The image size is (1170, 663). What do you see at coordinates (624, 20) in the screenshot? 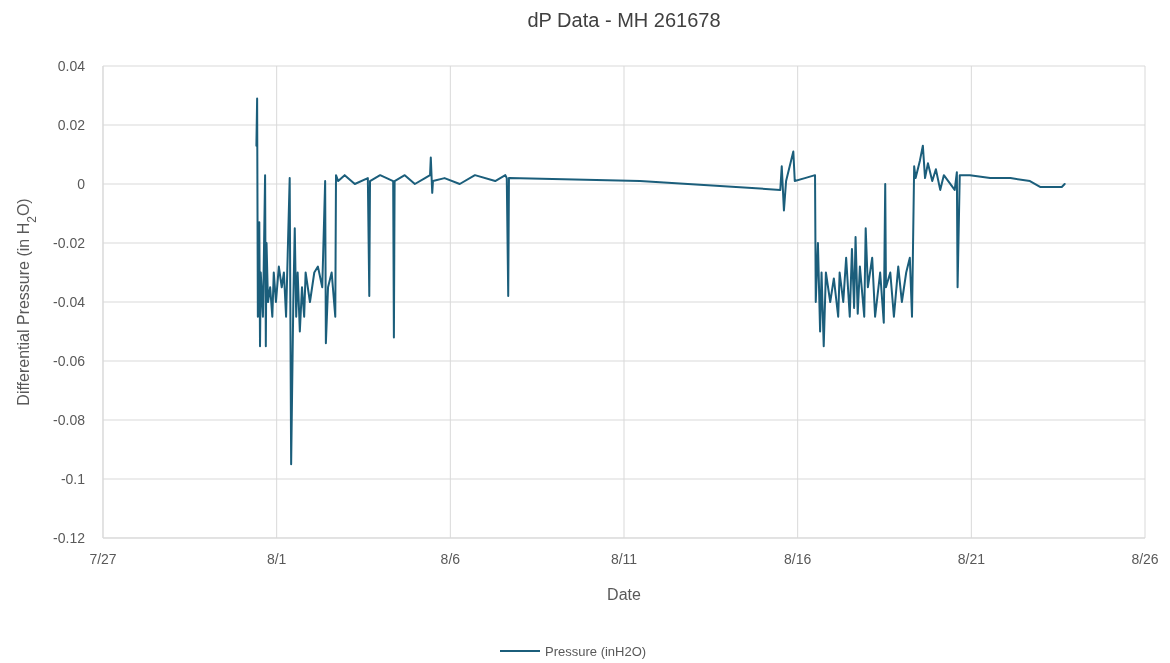
I see `chart-title: dP Data - MH 261678` at bounding box center [624, 20].